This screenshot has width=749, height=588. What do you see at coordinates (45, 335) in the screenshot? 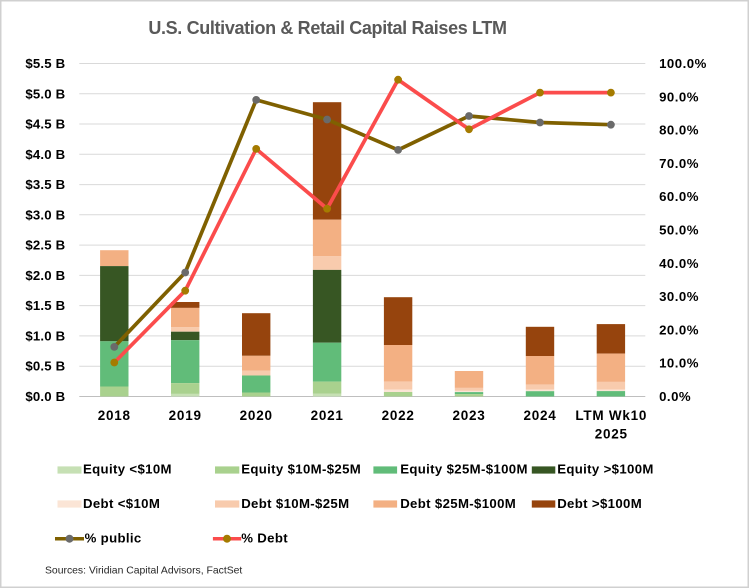
I see `svg-text: $1.0 B` at bounding box center [45, 335].